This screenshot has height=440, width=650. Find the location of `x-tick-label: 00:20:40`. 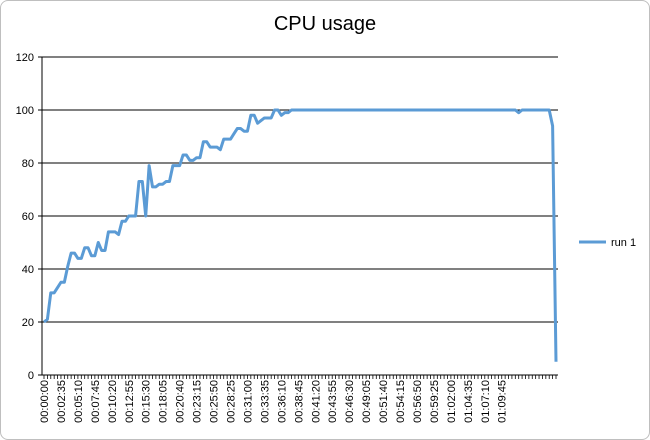

x-tick-label: 00:20:40 is located at coordinates (181, 401).